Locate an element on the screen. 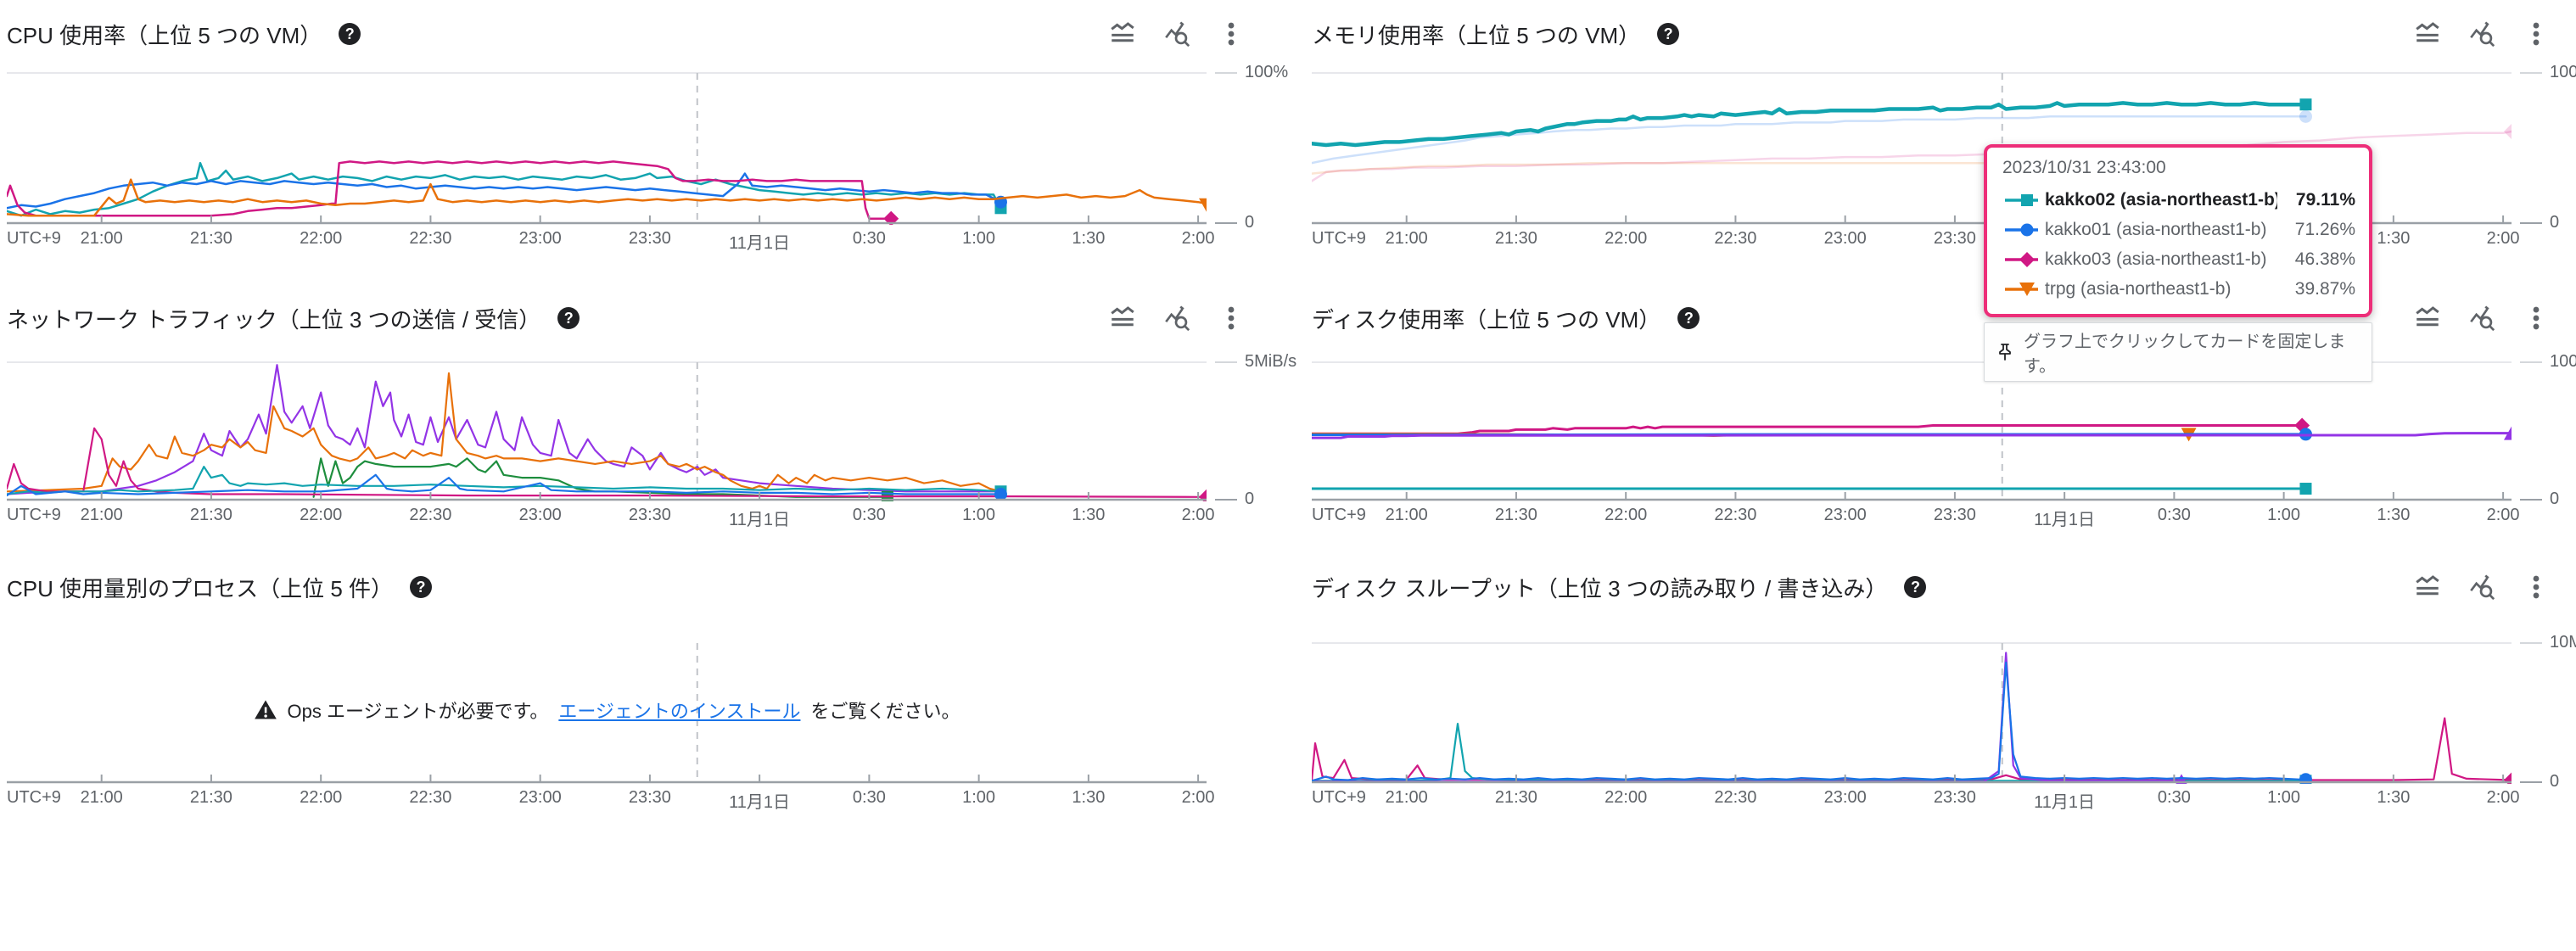  disk-usage-chart is located at coordinates (1912, 429).